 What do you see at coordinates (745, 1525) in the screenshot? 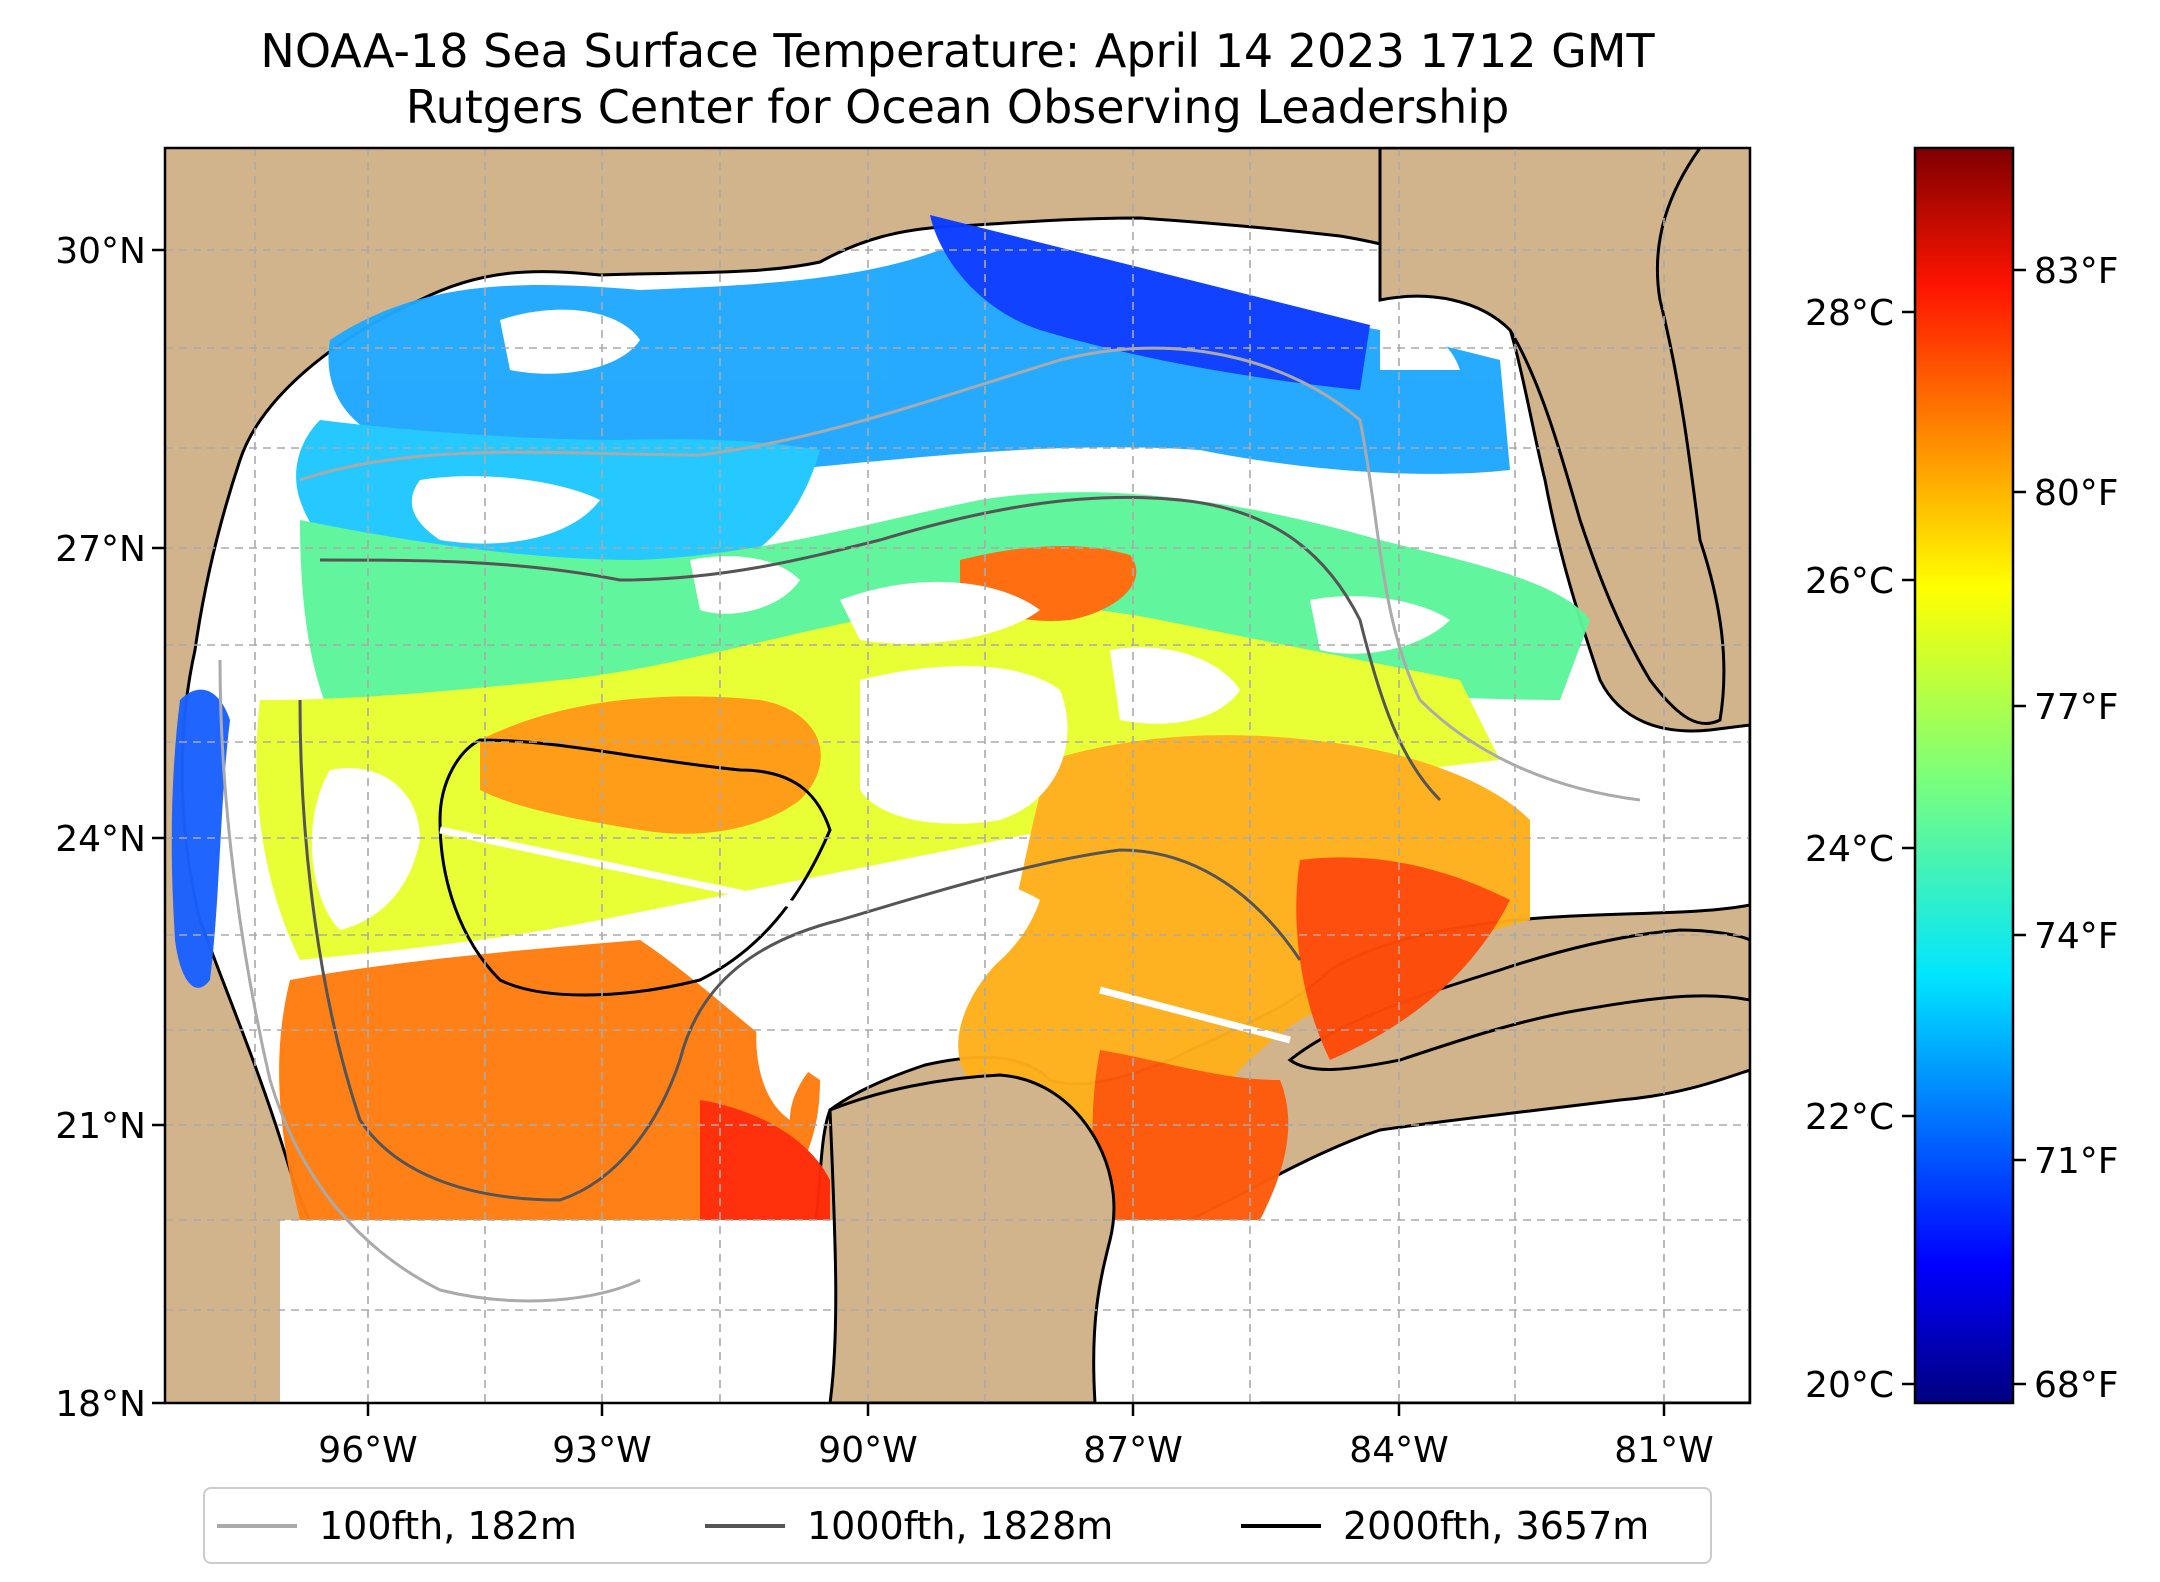
I see `legend-swatch-1000fth` at bounding box center [745, 1525].